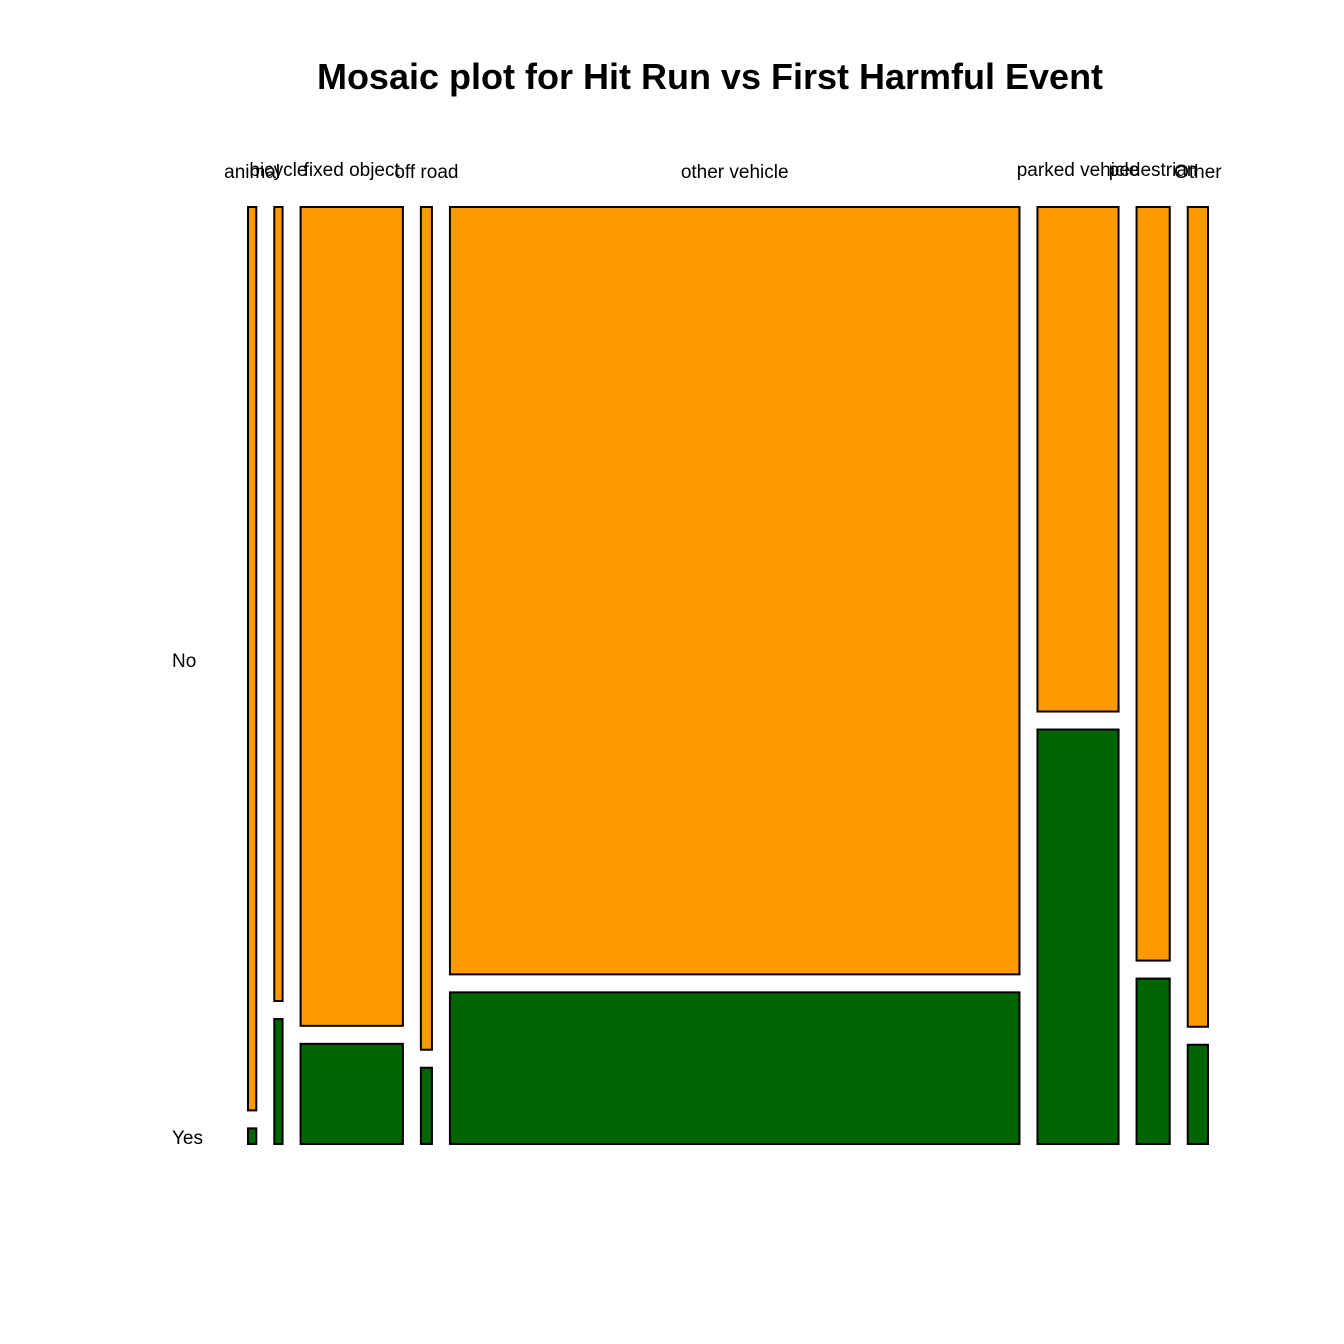  What do you see at coordinates (735, 172) in the screenshot?
I see `x-label-other-vehicle: other vehicle` at bounding box center [735, 172].